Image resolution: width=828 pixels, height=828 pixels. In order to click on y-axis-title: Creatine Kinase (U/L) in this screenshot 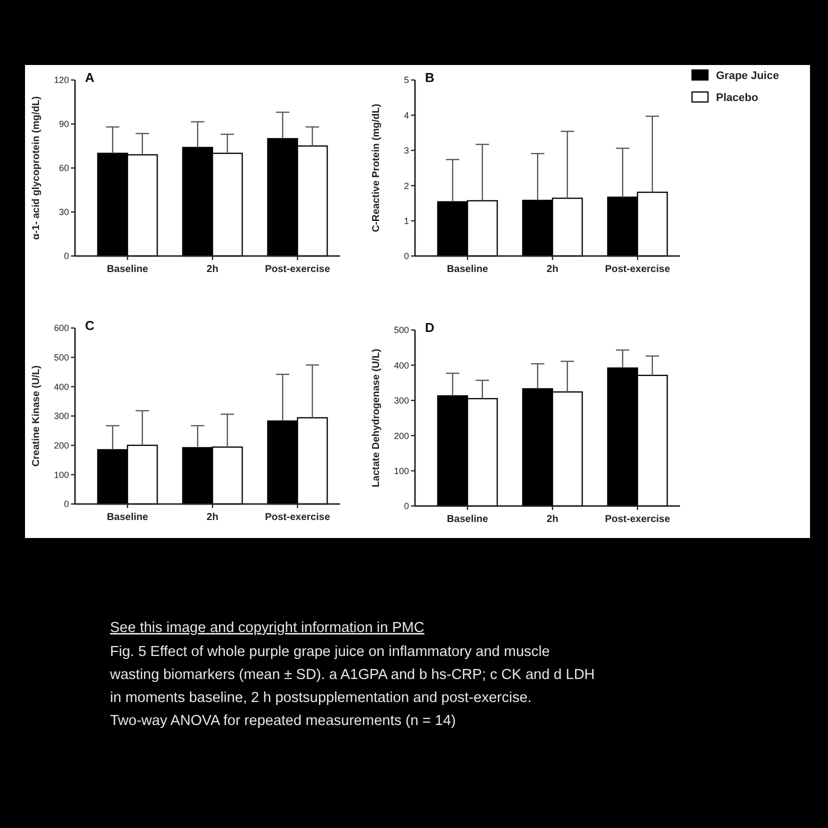, I will do `click(36, 416)`.